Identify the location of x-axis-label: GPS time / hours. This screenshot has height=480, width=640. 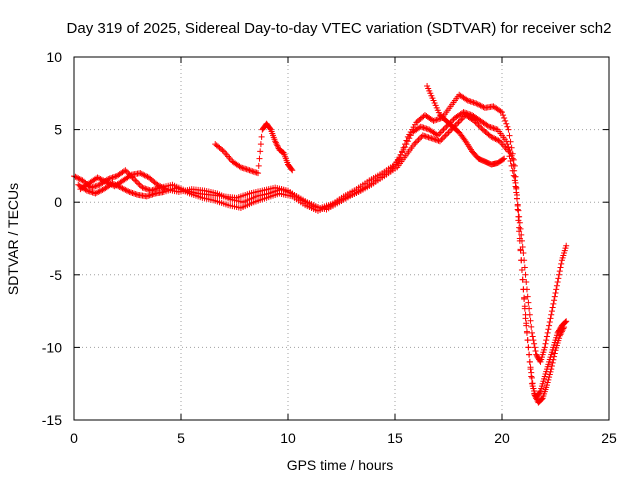
(340, 465).